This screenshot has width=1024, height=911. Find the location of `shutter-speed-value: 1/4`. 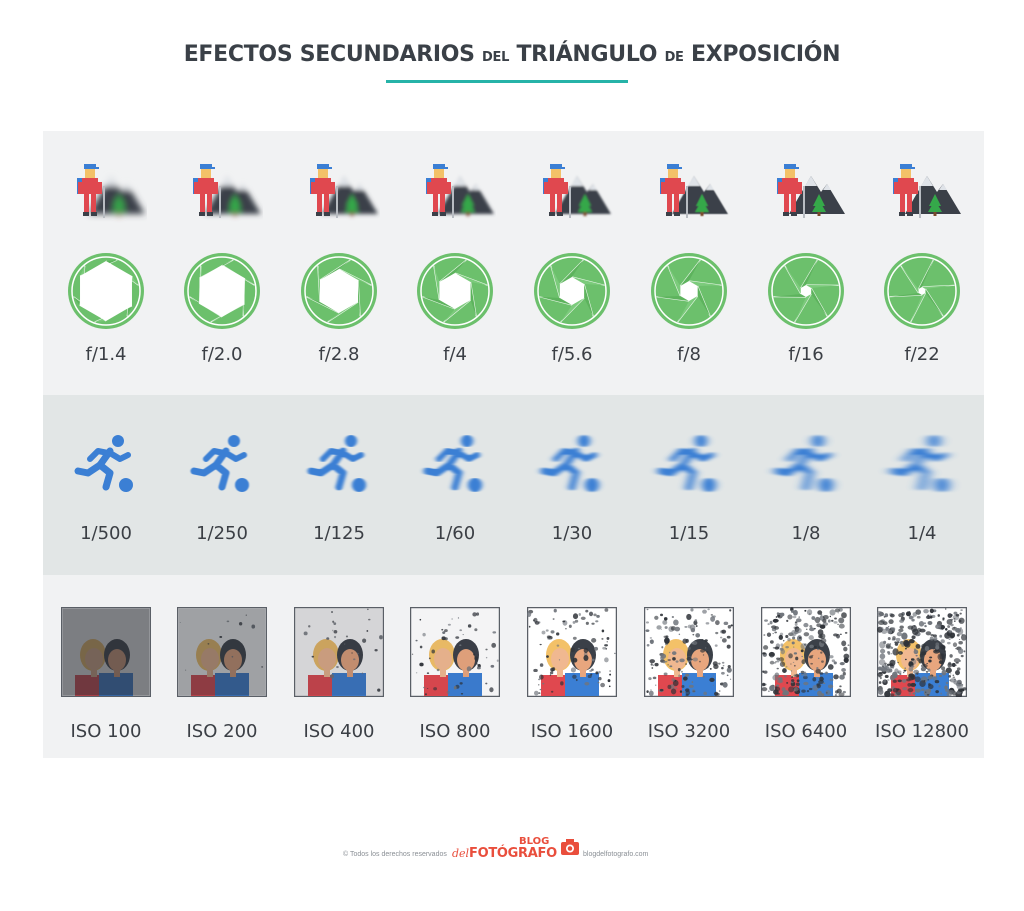

shutter-speed-value: 1/4 is located at coordinates (922, 533).